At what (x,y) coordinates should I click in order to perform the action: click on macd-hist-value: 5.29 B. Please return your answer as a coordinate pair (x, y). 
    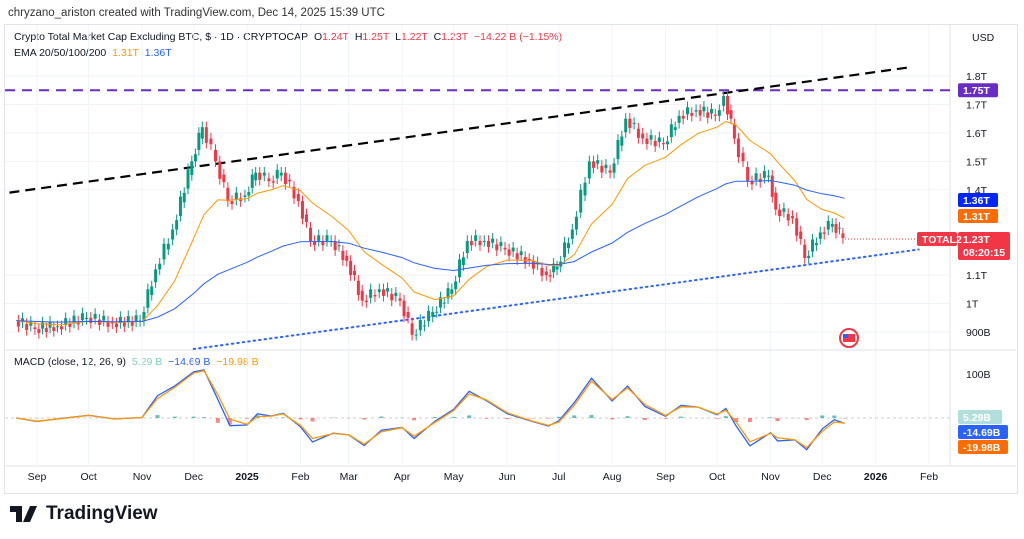
    Looking at the image, I should click on (147, 362).